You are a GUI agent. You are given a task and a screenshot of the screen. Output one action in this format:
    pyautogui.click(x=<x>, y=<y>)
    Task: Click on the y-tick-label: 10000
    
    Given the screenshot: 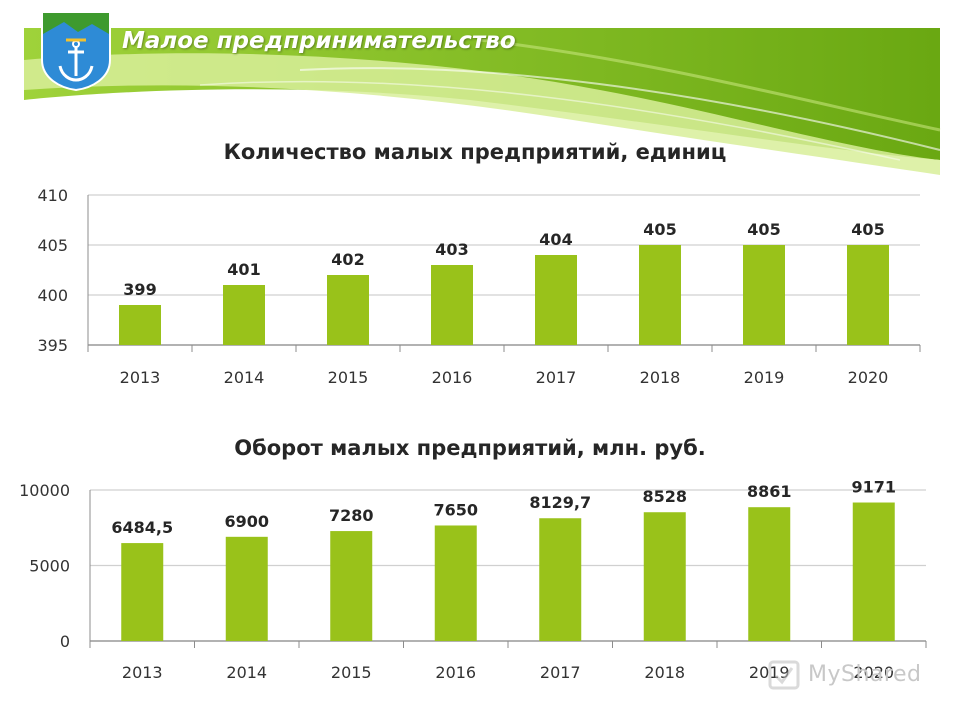 What is the action you would take?
    pyautogui.click(x=44, y=490)
    